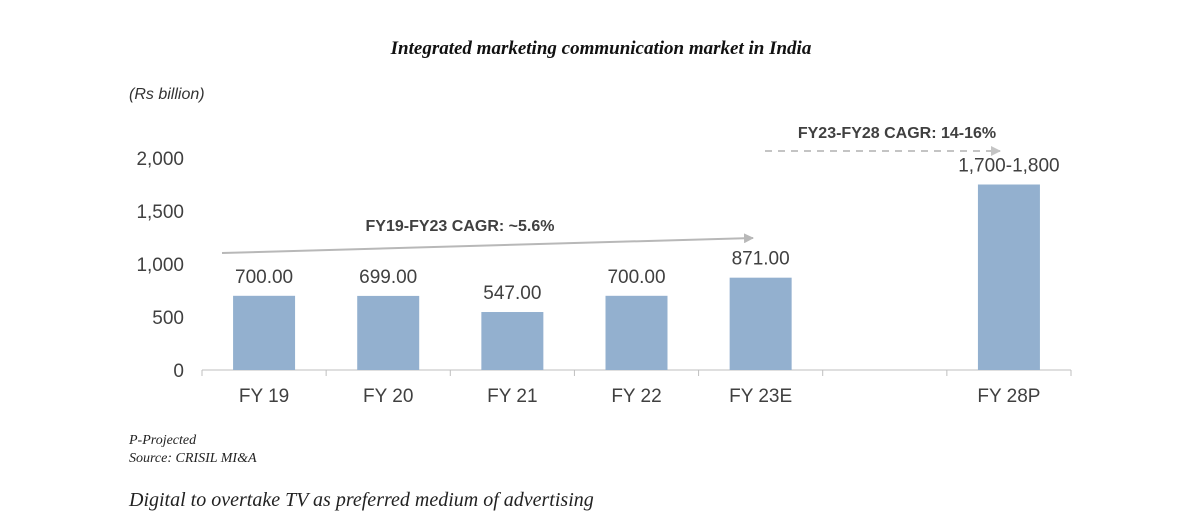  I want to click on source-note: Source: CRISIL MI&A, so click(193, 458).